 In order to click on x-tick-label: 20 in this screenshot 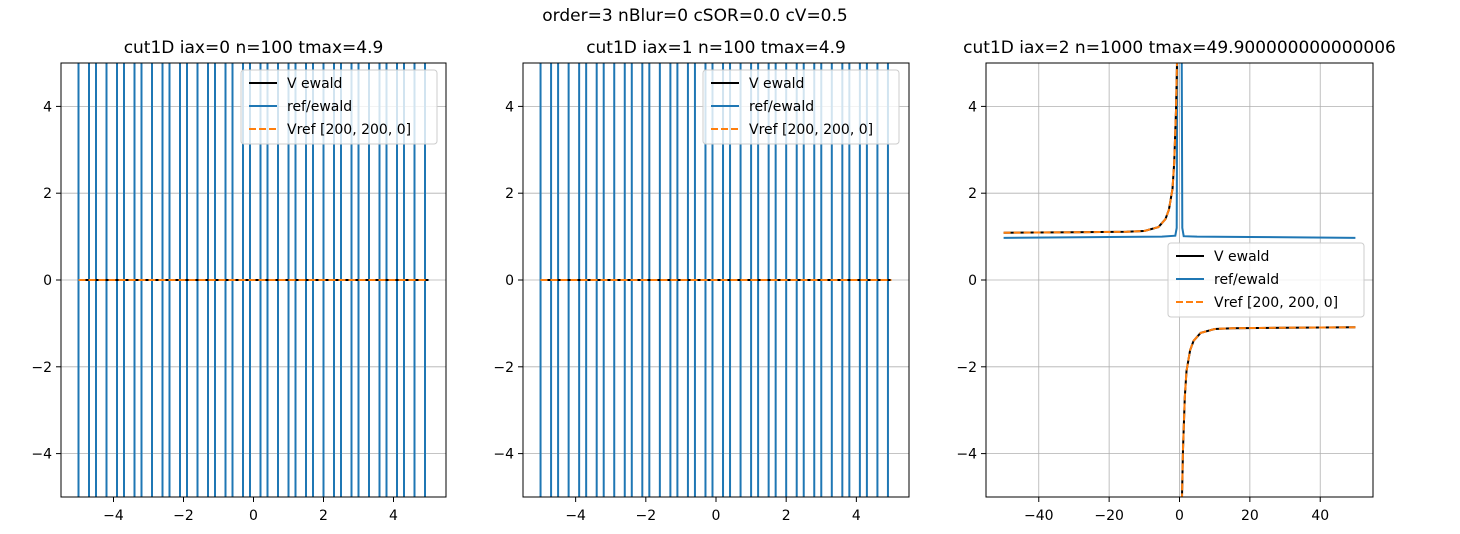, I will do `click(1250, 516)`.